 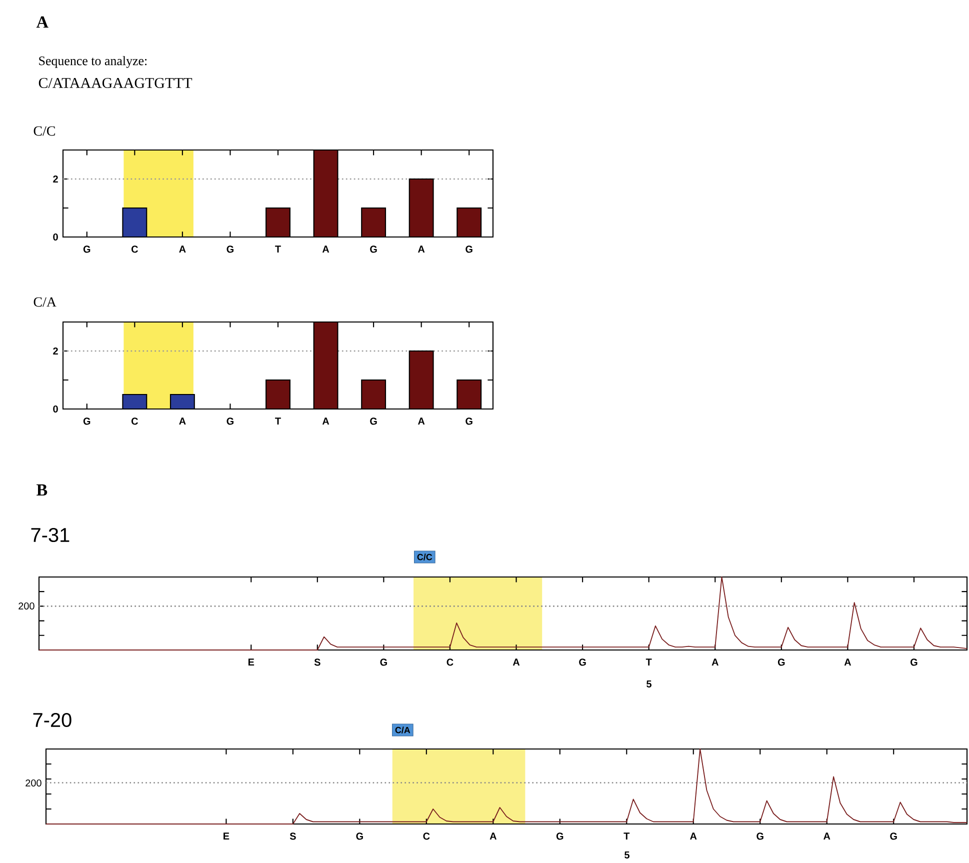 What do you see at coordinates (402, 730) in the screenshot?
I see `text: C/A` at bounding box center [402, 730].